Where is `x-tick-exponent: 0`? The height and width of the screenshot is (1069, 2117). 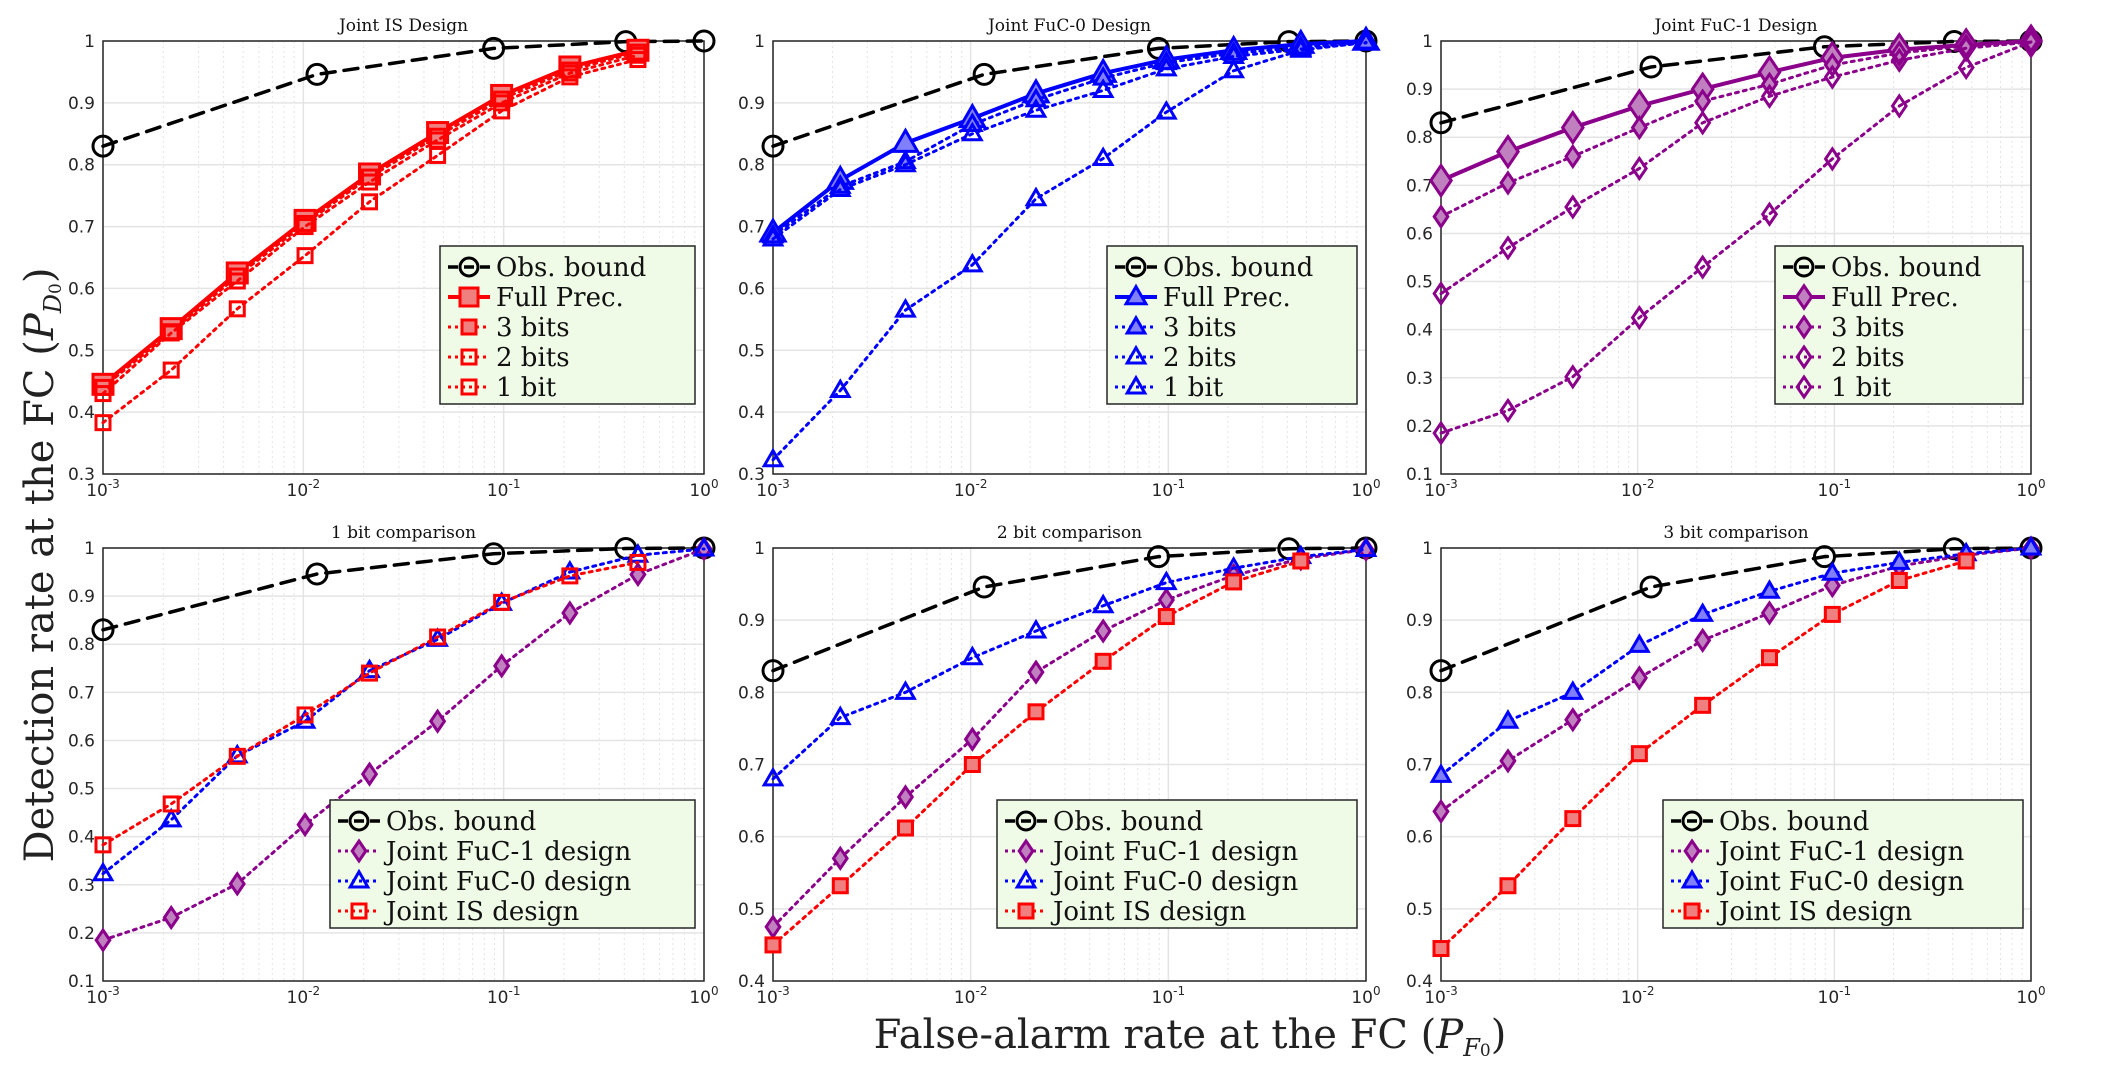
x-tick-exponent: 0 is located at coordinates (1377, 991).